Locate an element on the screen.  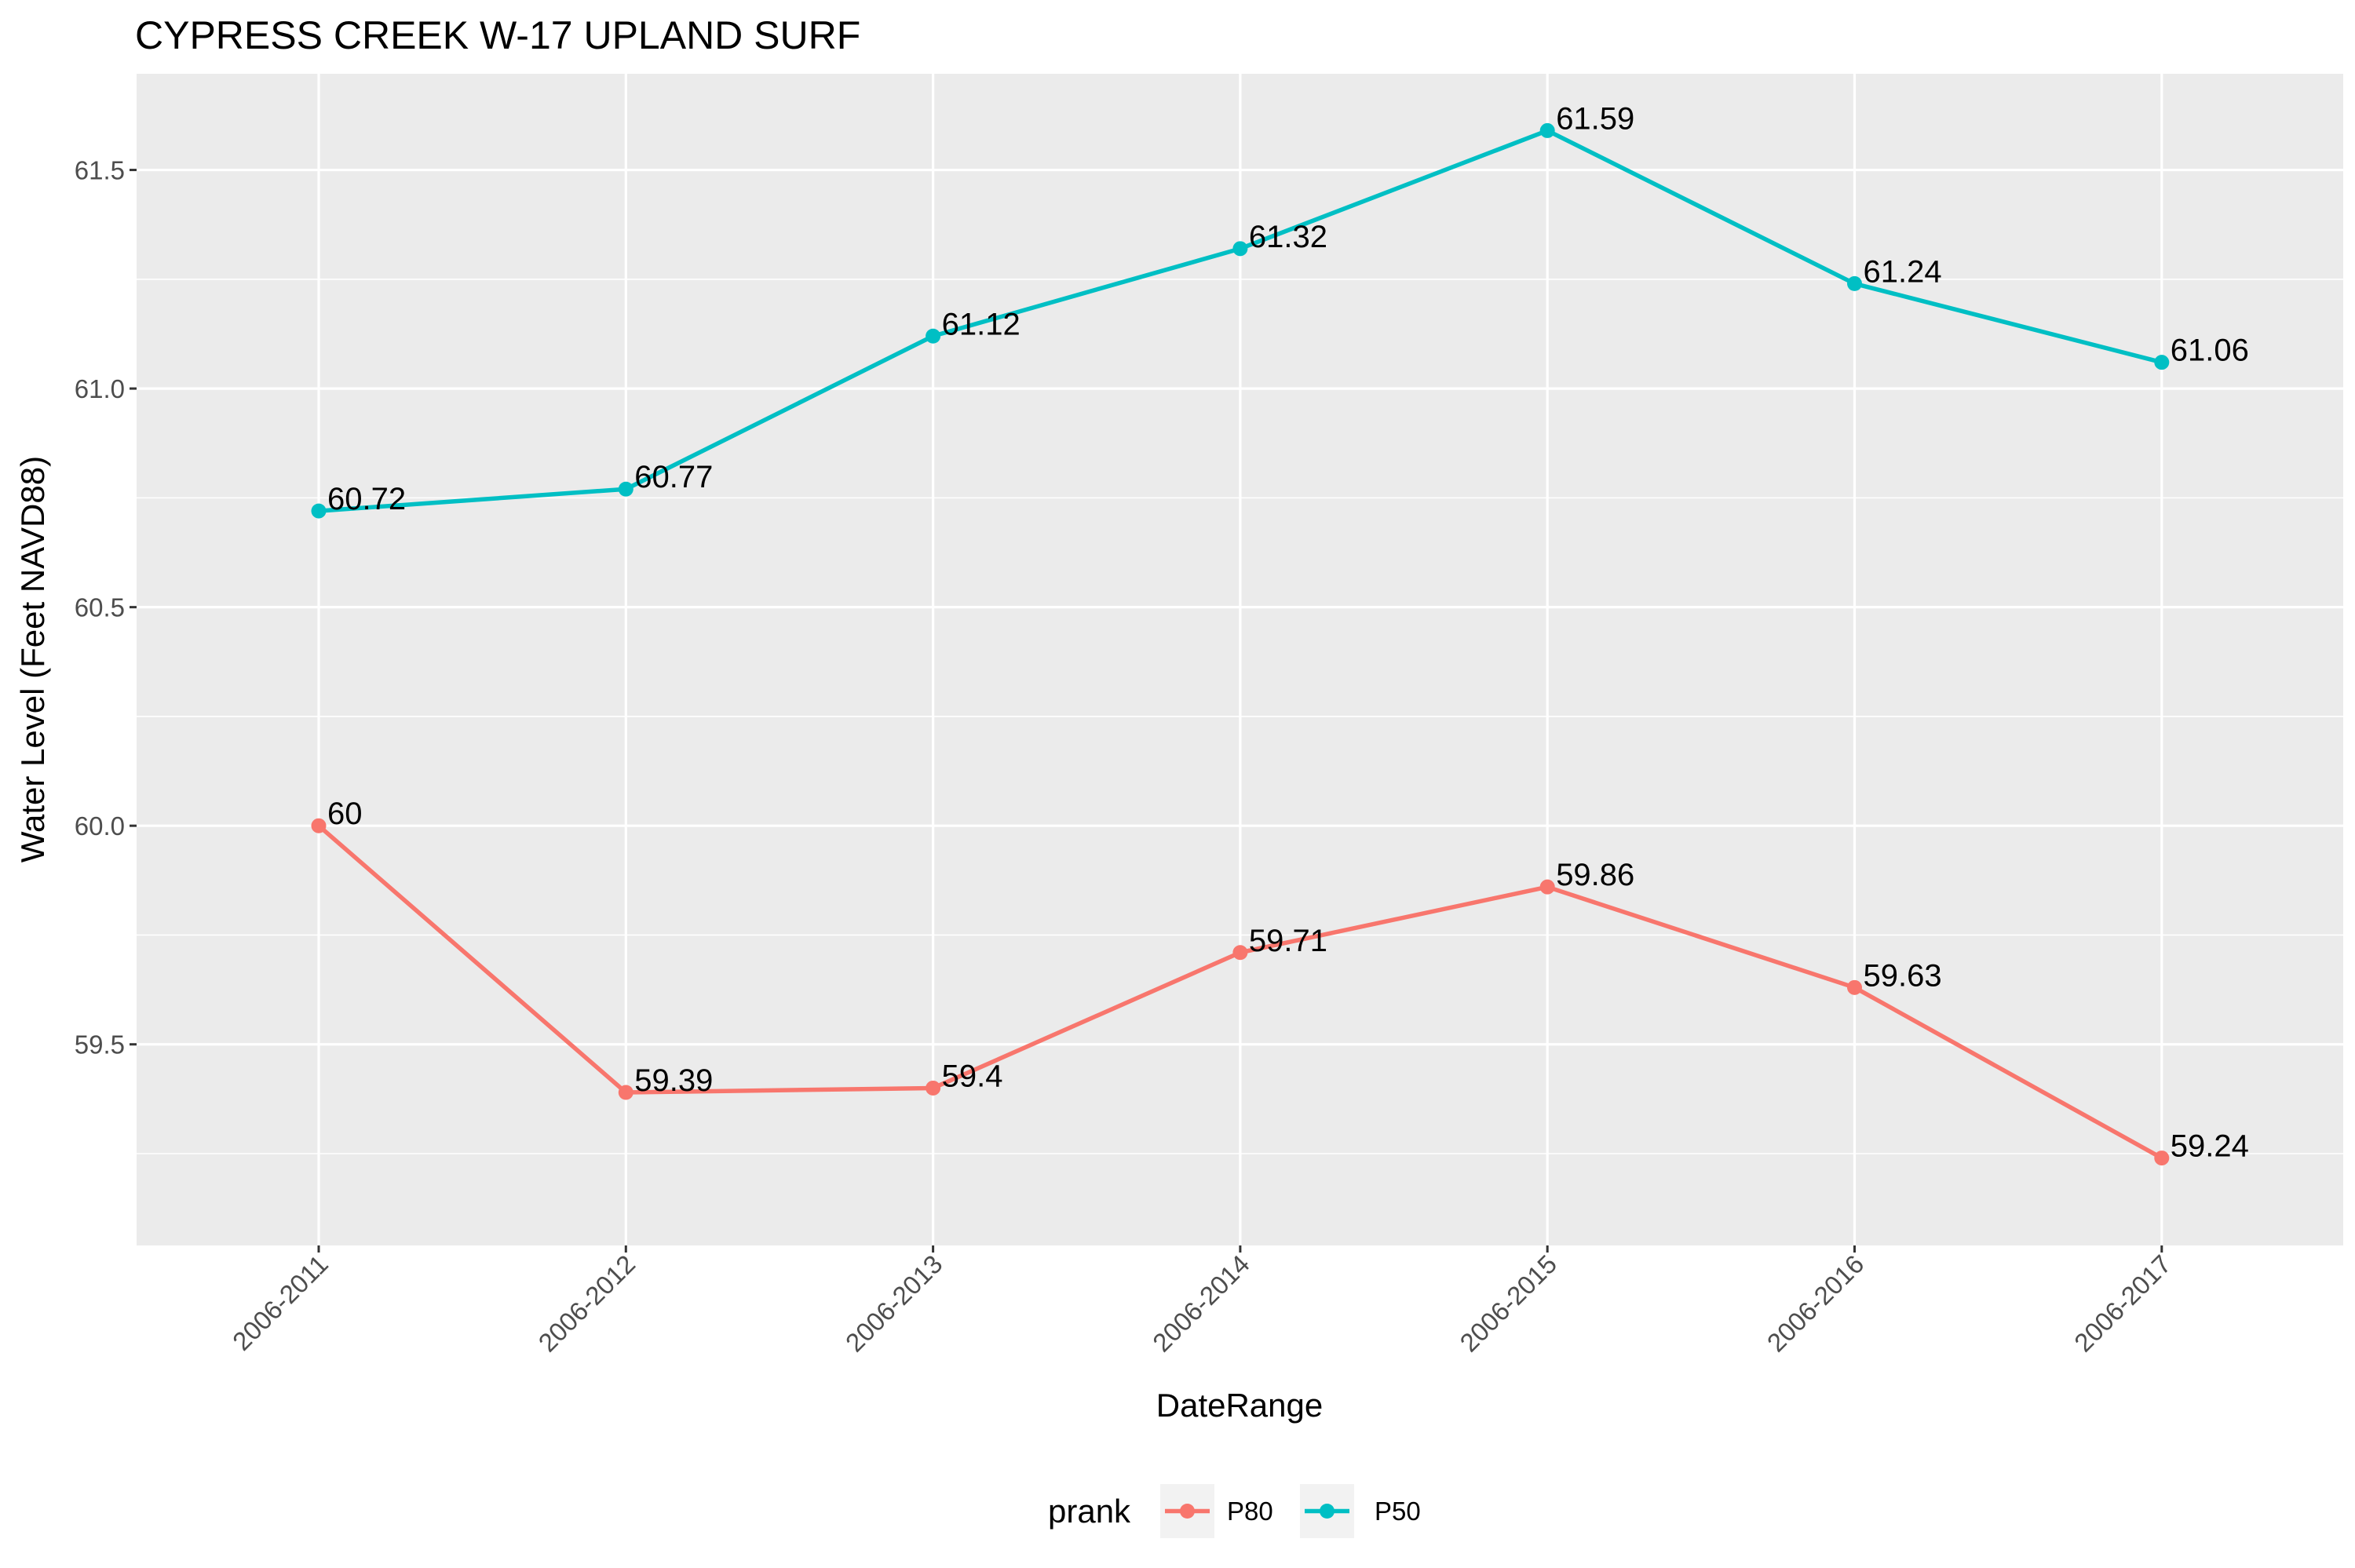
data-label-p50: 61.59 is located at coordinates (1595, 118).